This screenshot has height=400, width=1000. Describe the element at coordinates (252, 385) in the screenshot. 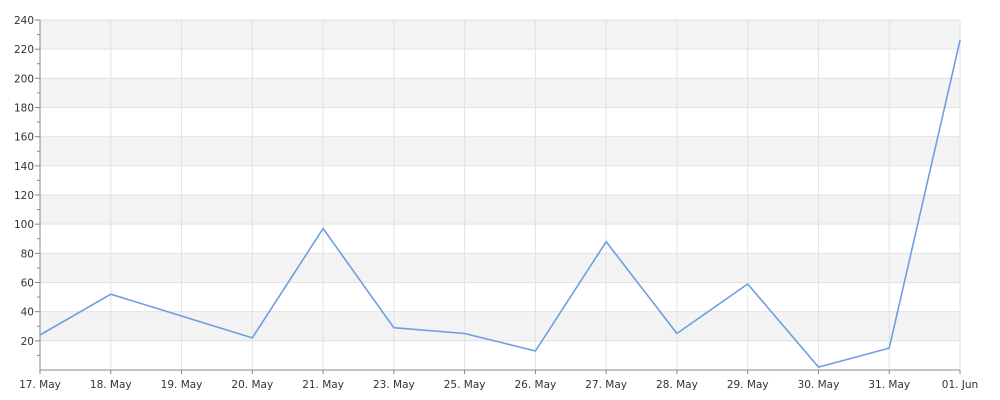

I see `x-tick-label: 20. May` at that location.